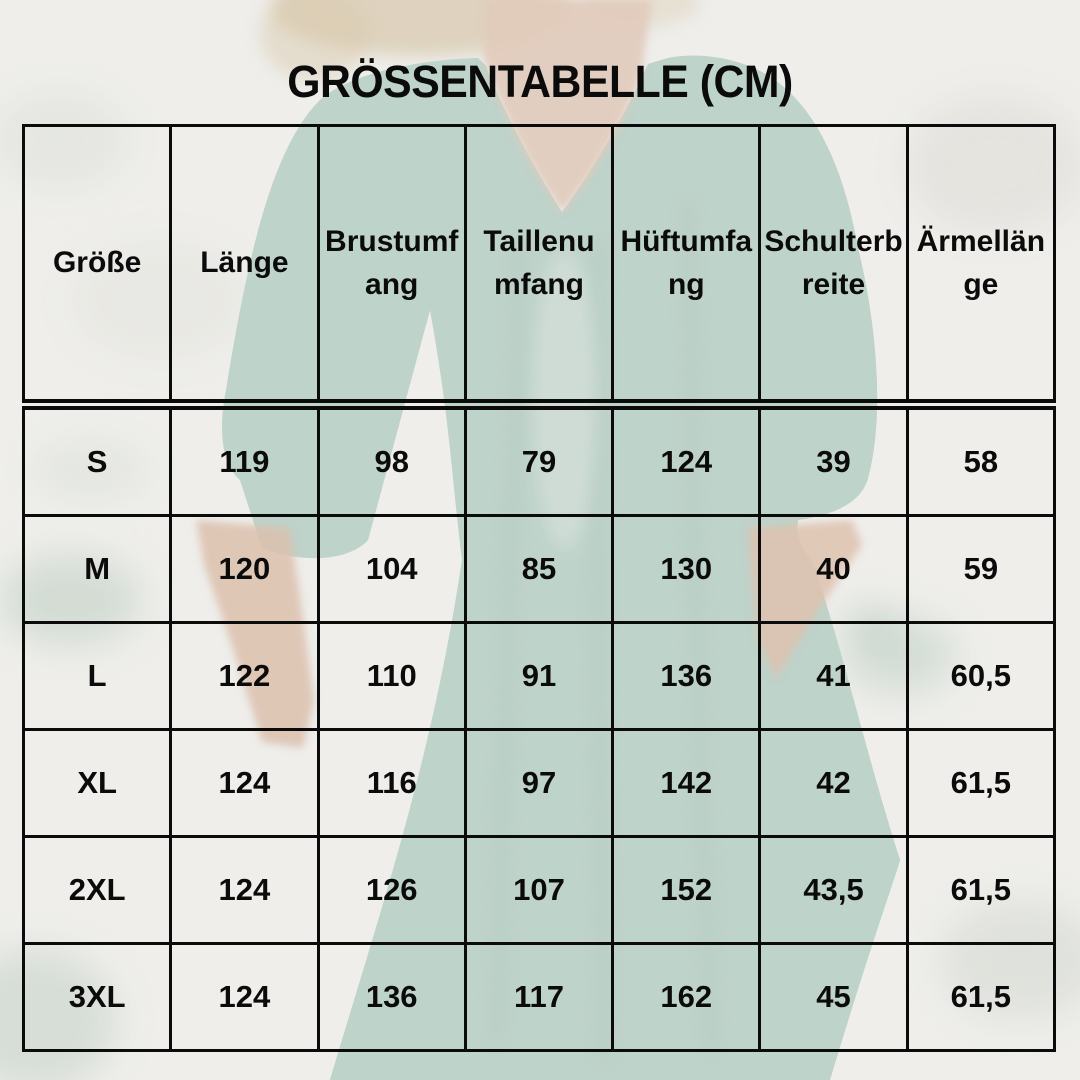 Image resolution: width=1080 pixels, height=1080 pixels. What do you see at coordinates (981, 460) in the screenshot?
I see `value-cell: 58` at bounding box center [981, 460].